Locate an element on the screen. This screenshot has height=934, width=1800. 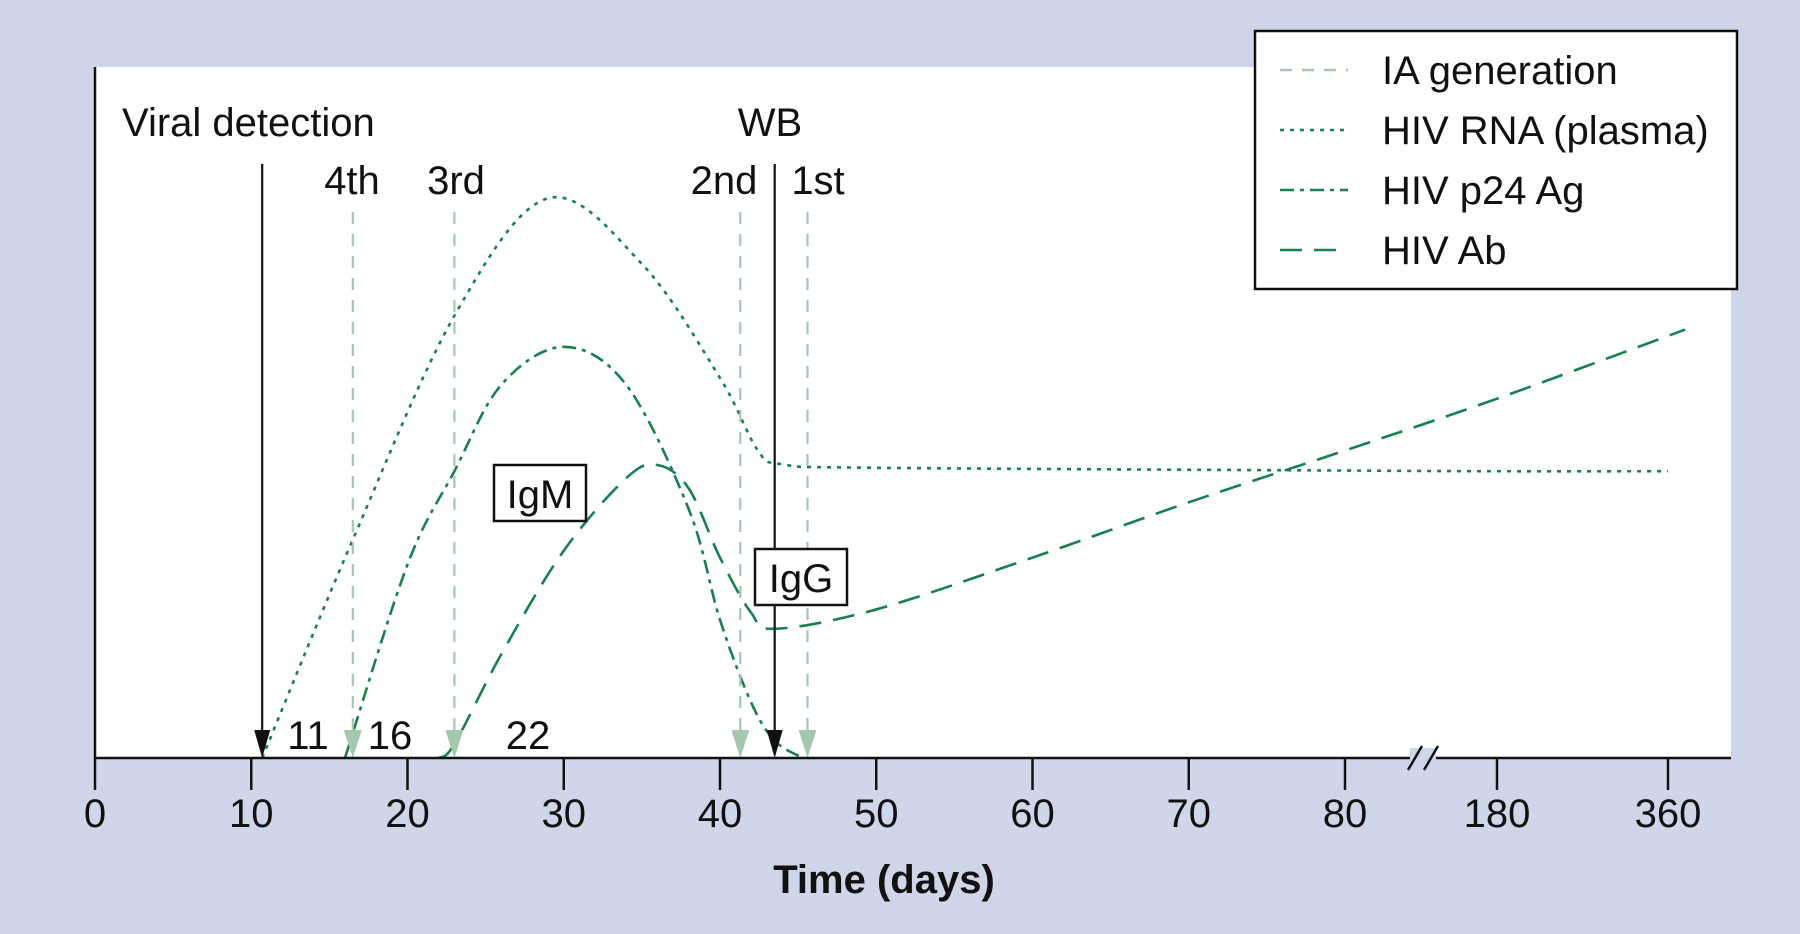
x-tick-label: 50 is located at coordinates (876, 814).